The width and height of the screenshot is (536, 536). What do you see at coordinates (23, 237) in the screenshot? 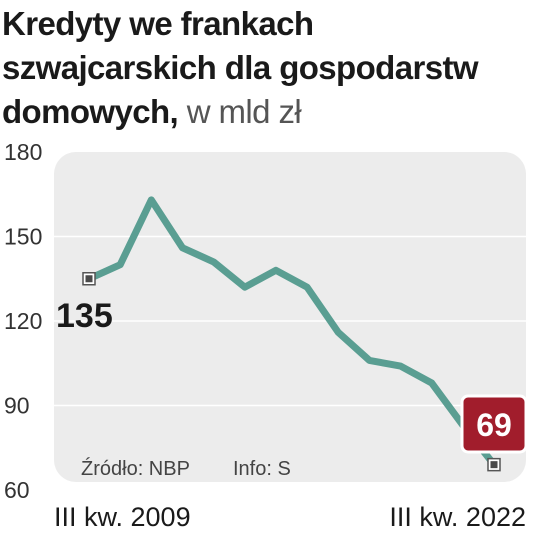
I see `y-tick-label: 150` at bounding box center [23, 237].